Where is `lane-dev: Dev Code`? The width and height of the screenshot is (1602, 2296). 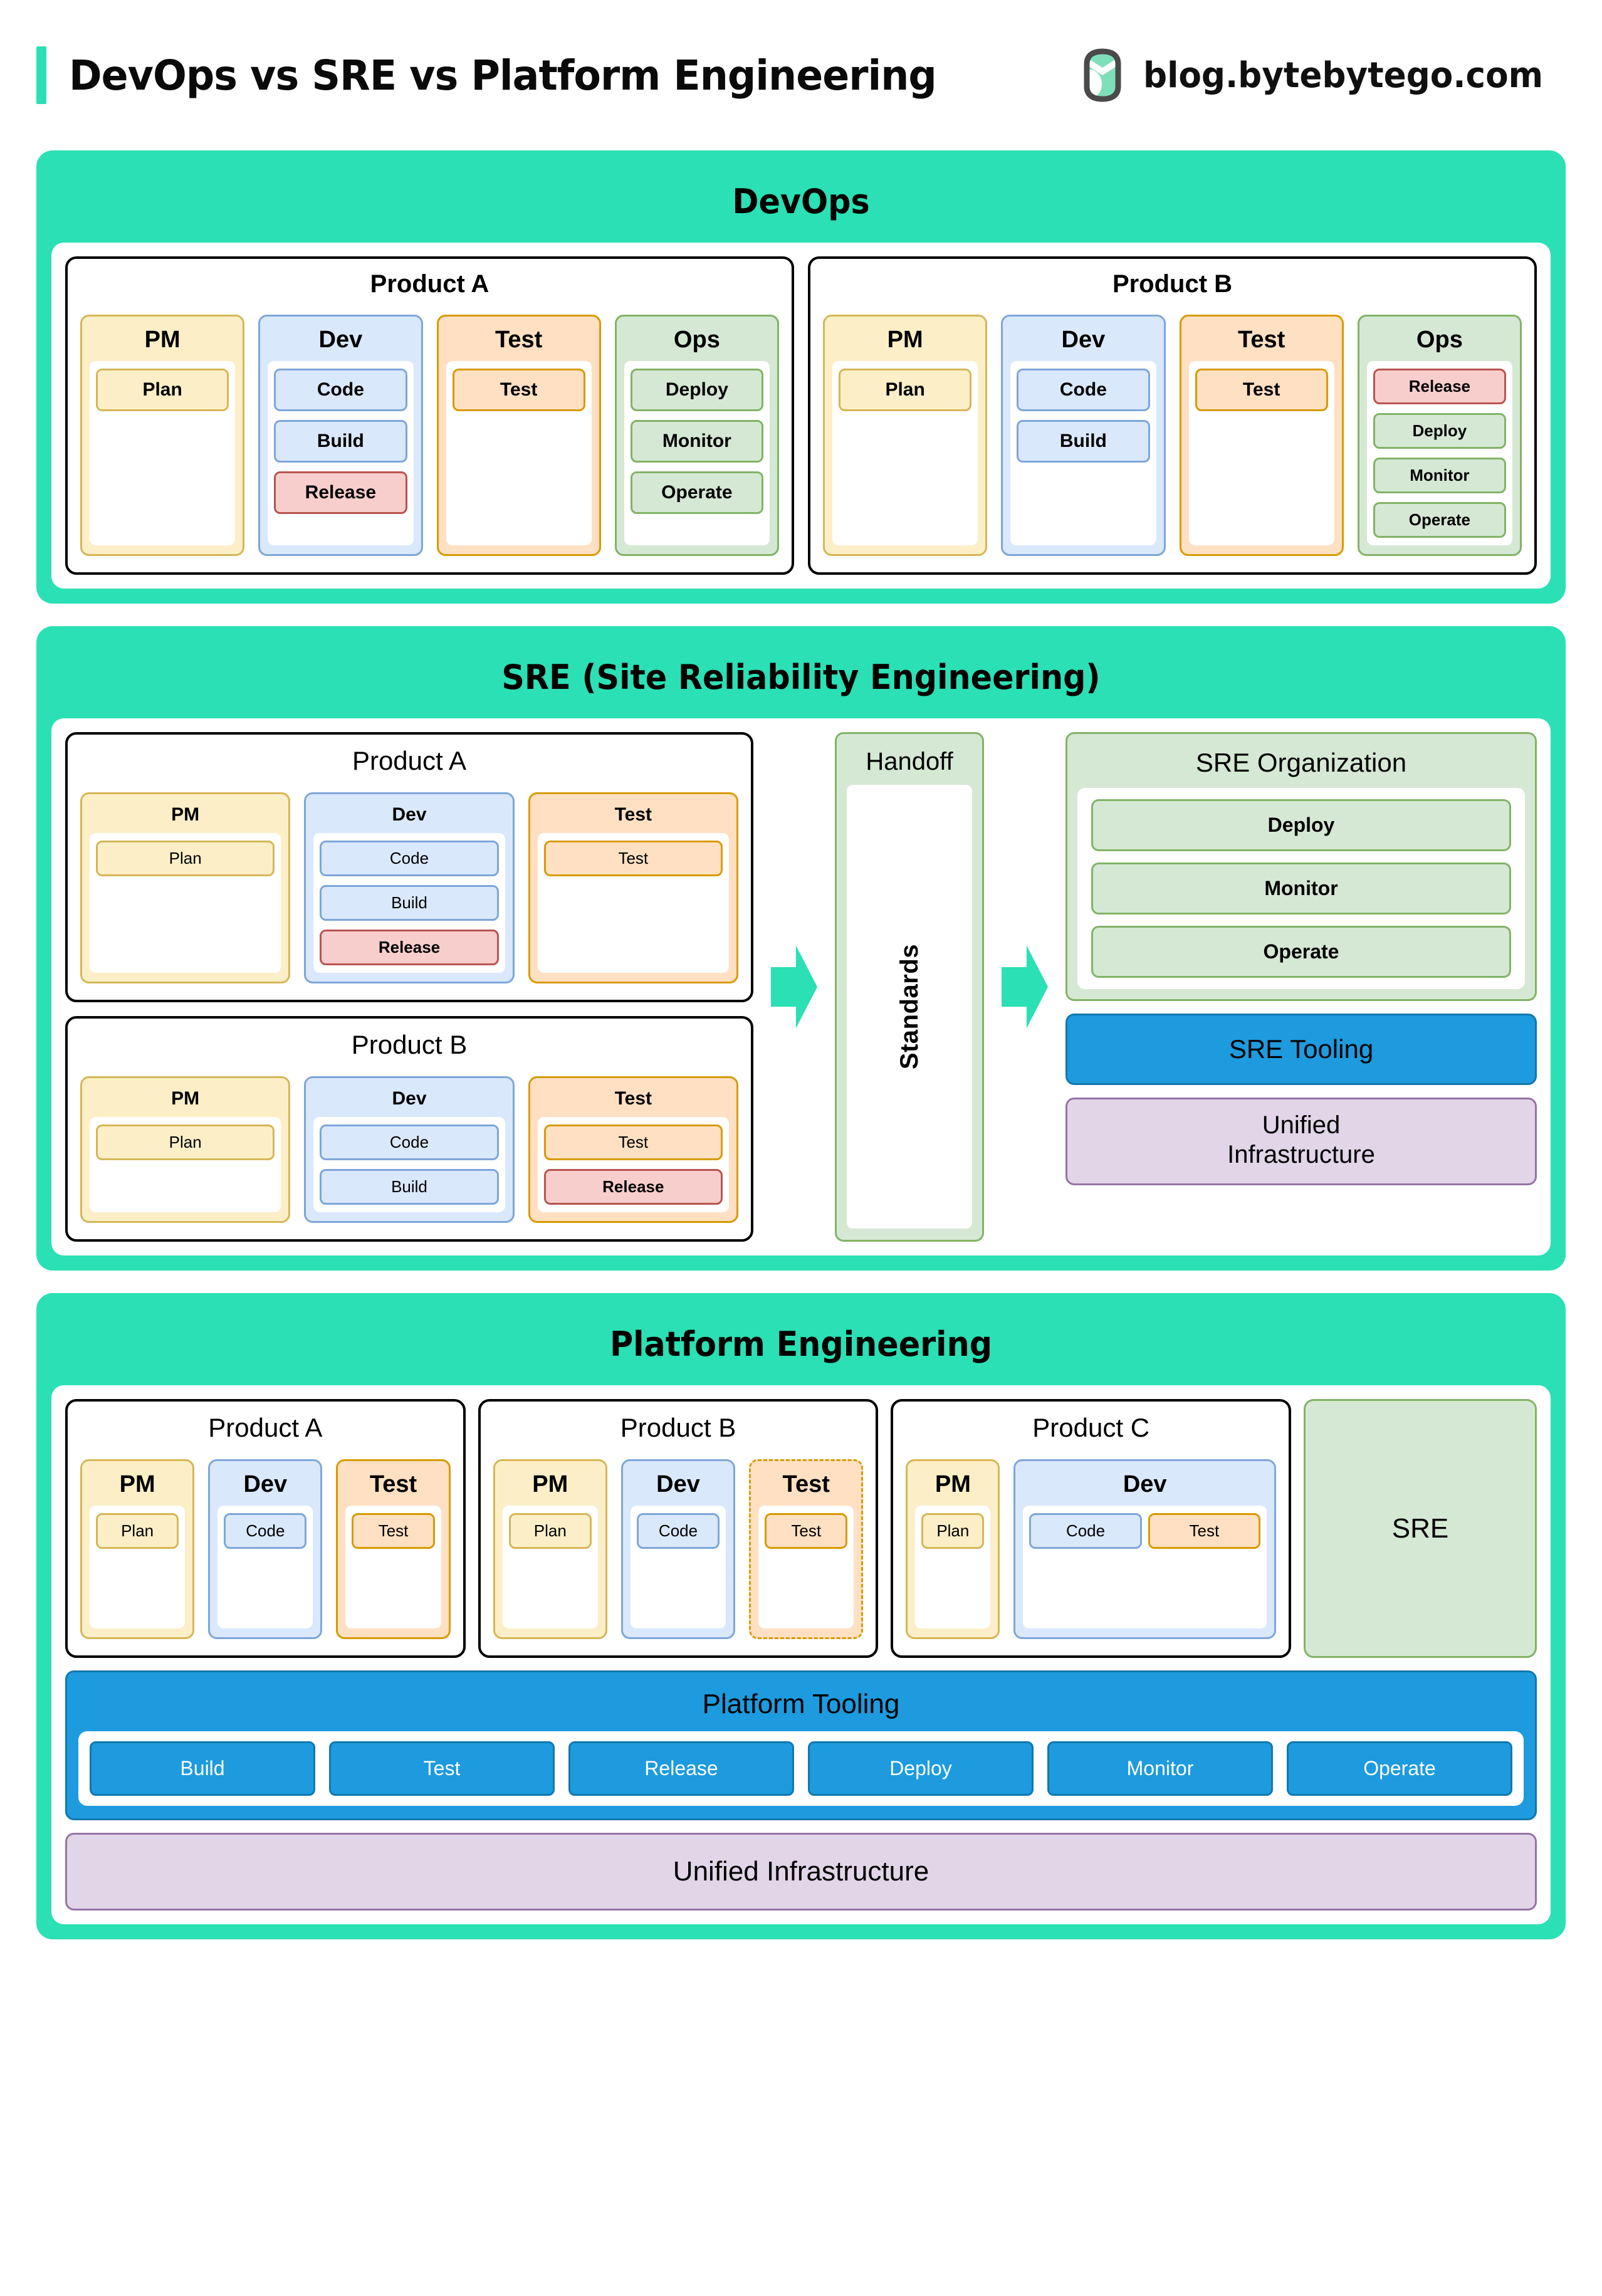 lane-dev: Dev Code is located at coordinates (265, 1549).